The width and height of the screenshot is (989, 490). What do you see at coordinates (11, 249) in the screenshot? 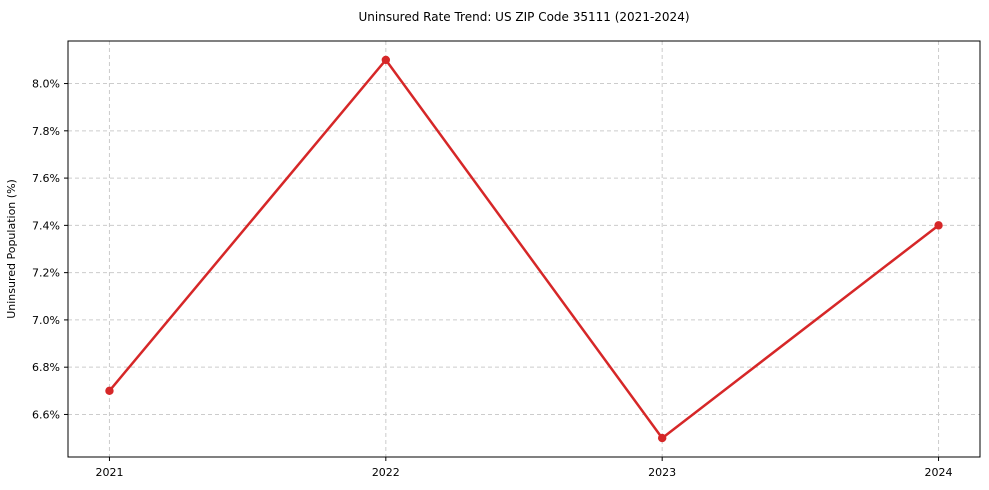
I see `y-axis-label: Uninsured Population (%)` at bounding box center [11, 249].